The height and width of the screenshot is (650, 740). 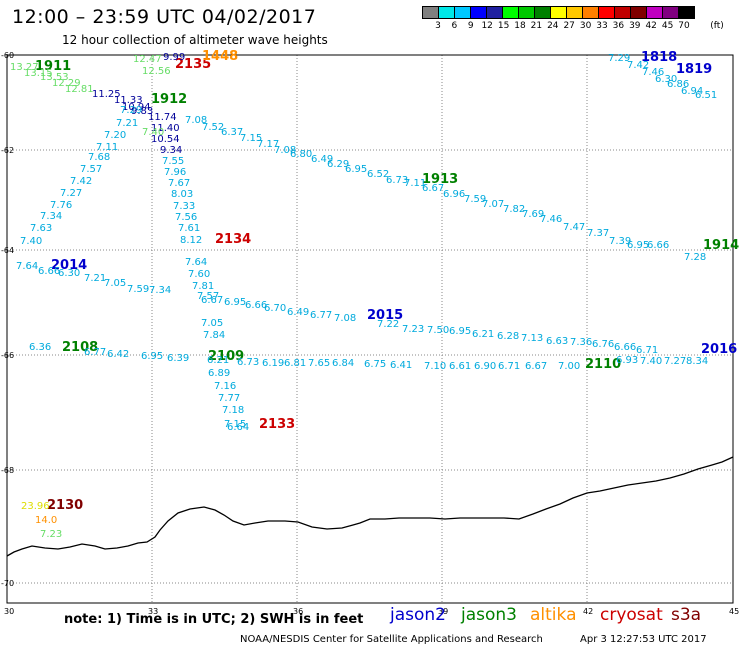 What do you see at coordinates (225, 386) in the screenshot?
I see `wave-height-label: 7.16` at bounding box center [225, 386].